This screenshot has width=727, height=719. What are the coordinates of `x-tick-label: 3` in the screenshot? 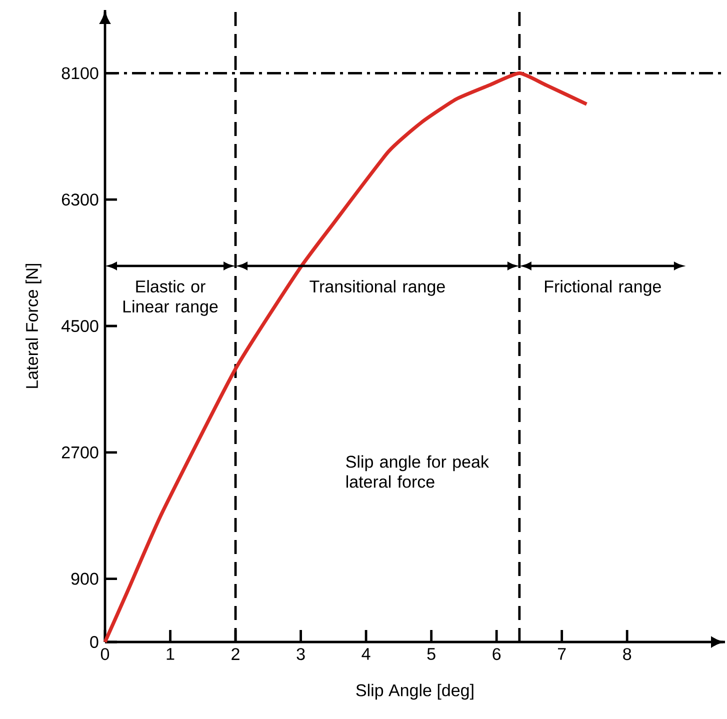 It's located at (300, 654).